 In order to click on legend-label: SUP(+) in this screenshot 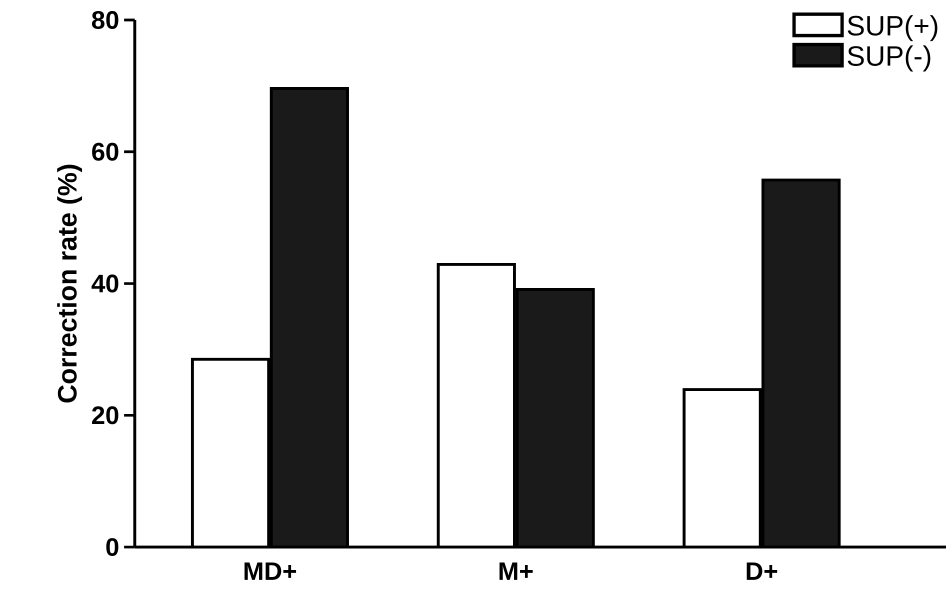, I will do `click(893, 27)`.